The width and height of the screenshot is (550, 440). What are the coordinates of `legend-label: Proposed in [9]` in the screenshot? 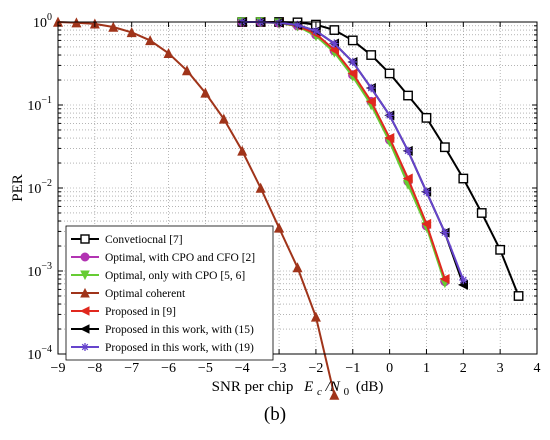 It's located at (140, 312).